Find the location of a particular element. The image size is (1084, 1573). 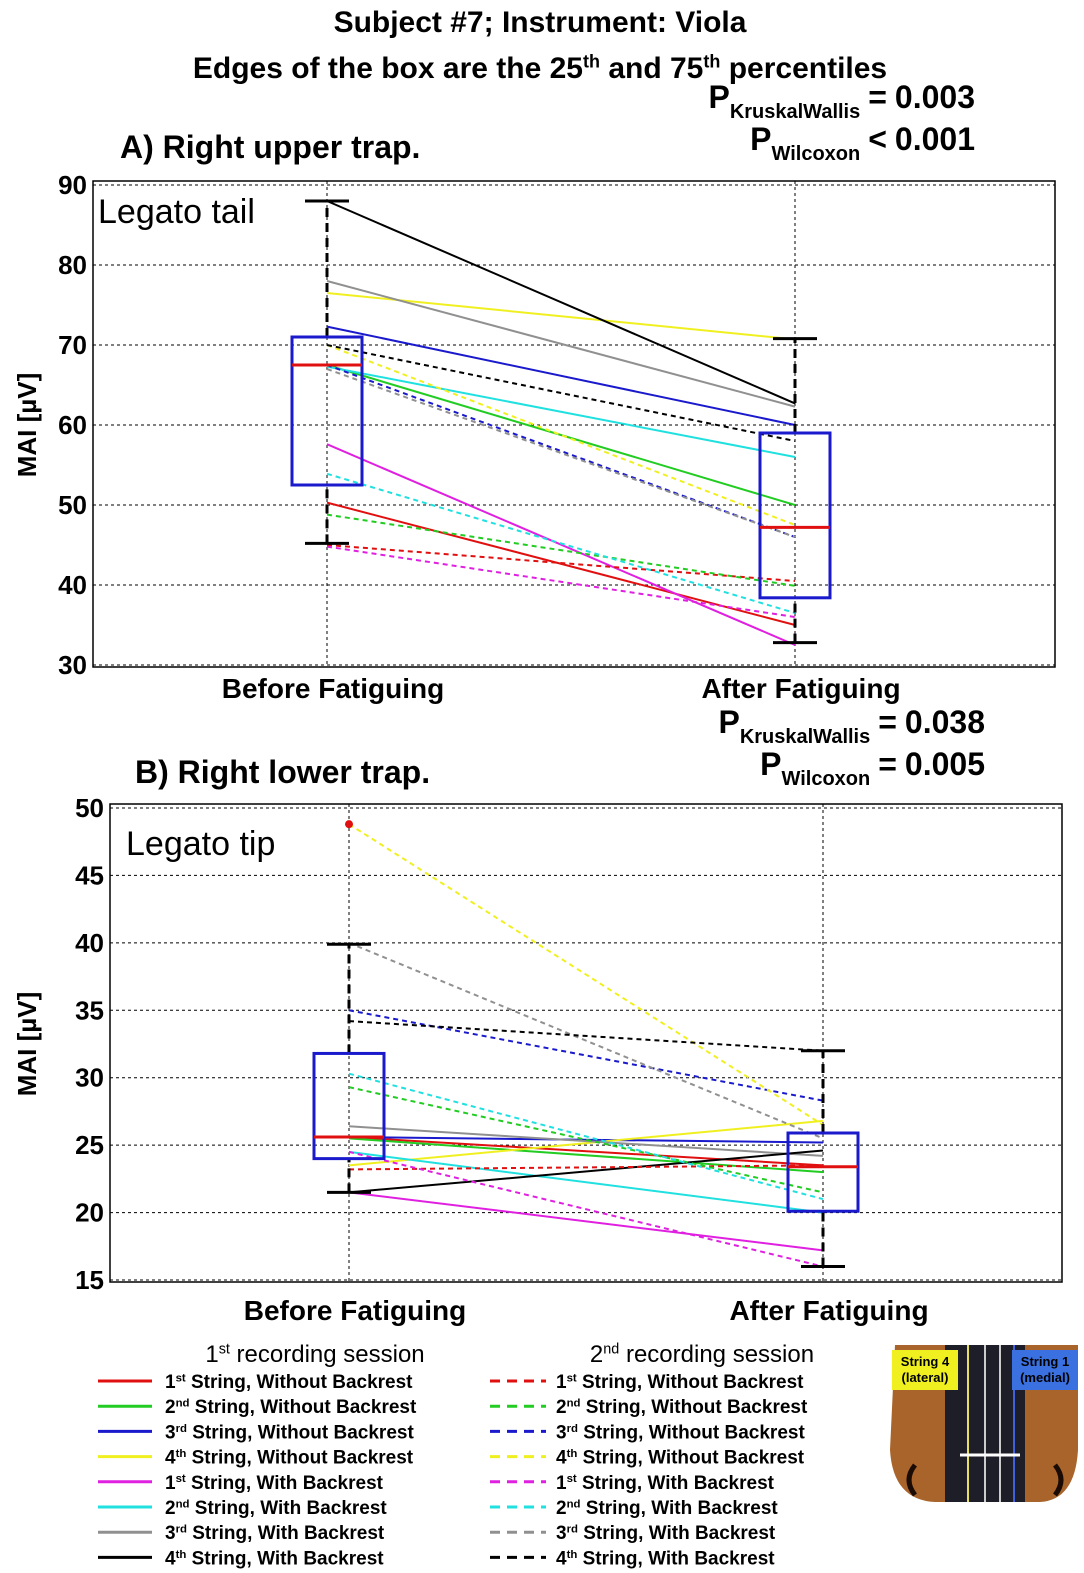

text-part: and 75 is located at coordinates (651, 68).